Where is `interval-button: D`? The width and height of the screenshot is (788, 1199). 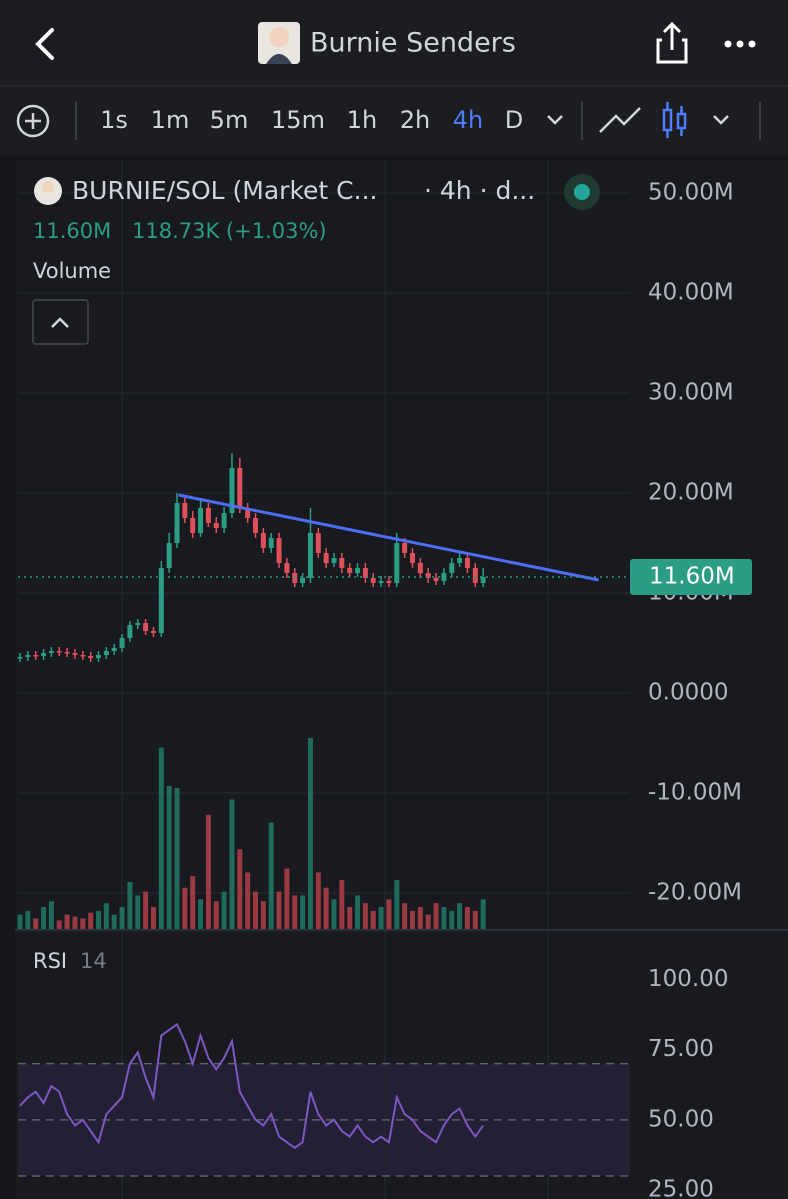 interval-button: D is located at coordinates (514, 120).